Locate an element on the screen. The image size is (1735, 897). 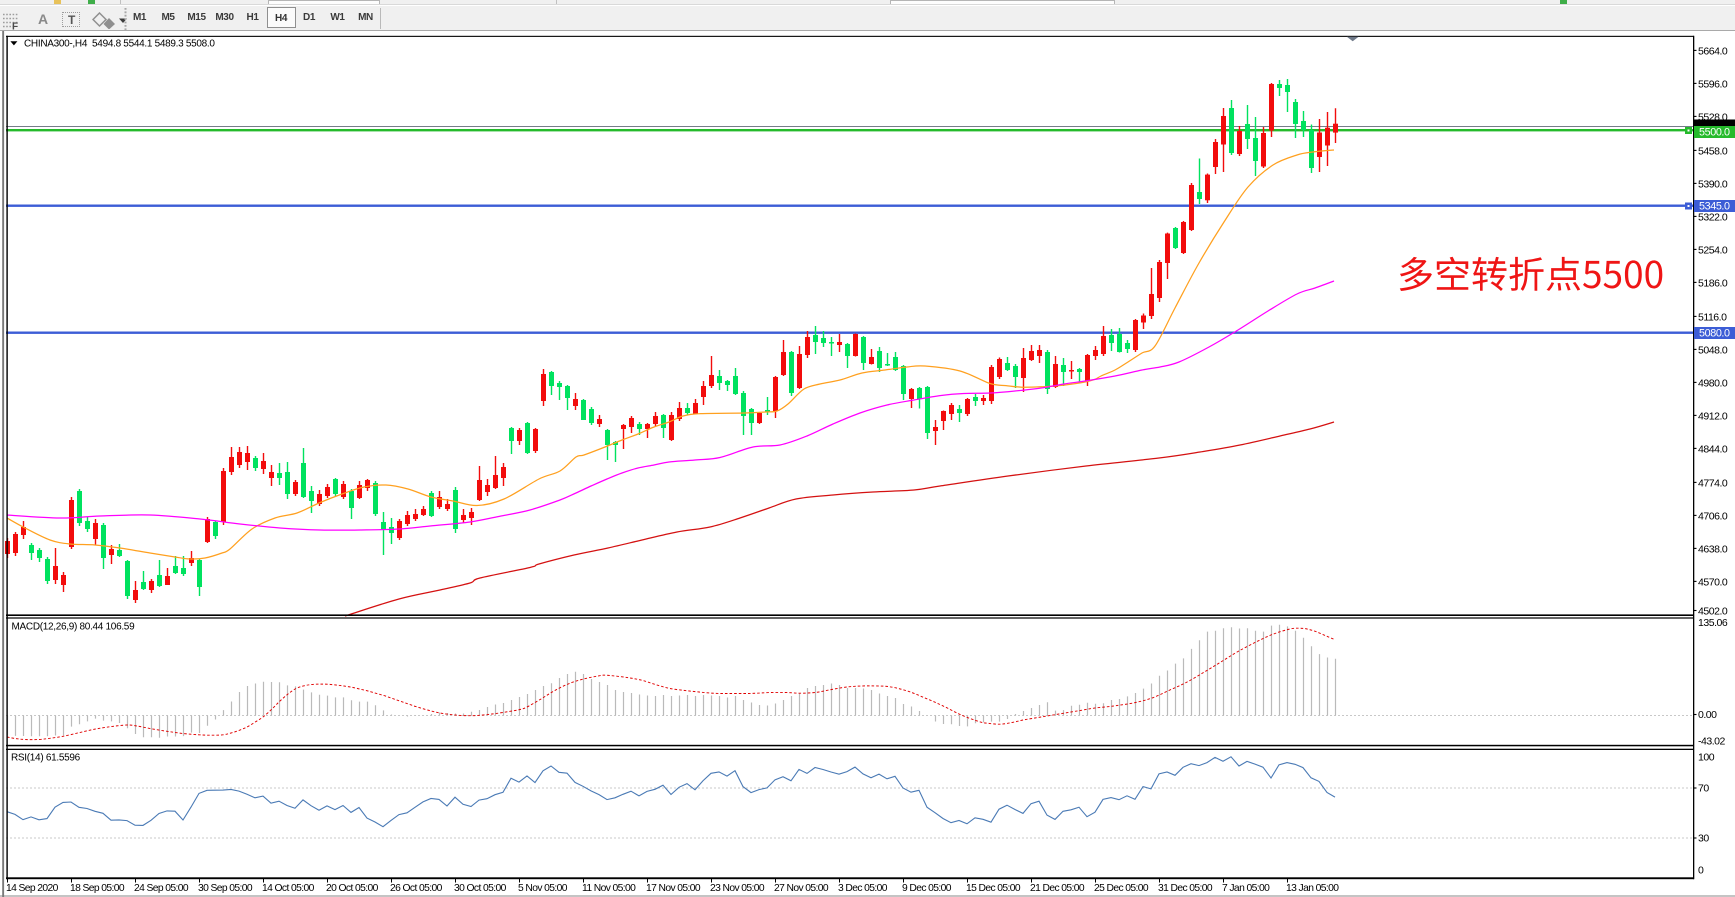
svg-text: 0.00 is located at coordinates (1707, 715).